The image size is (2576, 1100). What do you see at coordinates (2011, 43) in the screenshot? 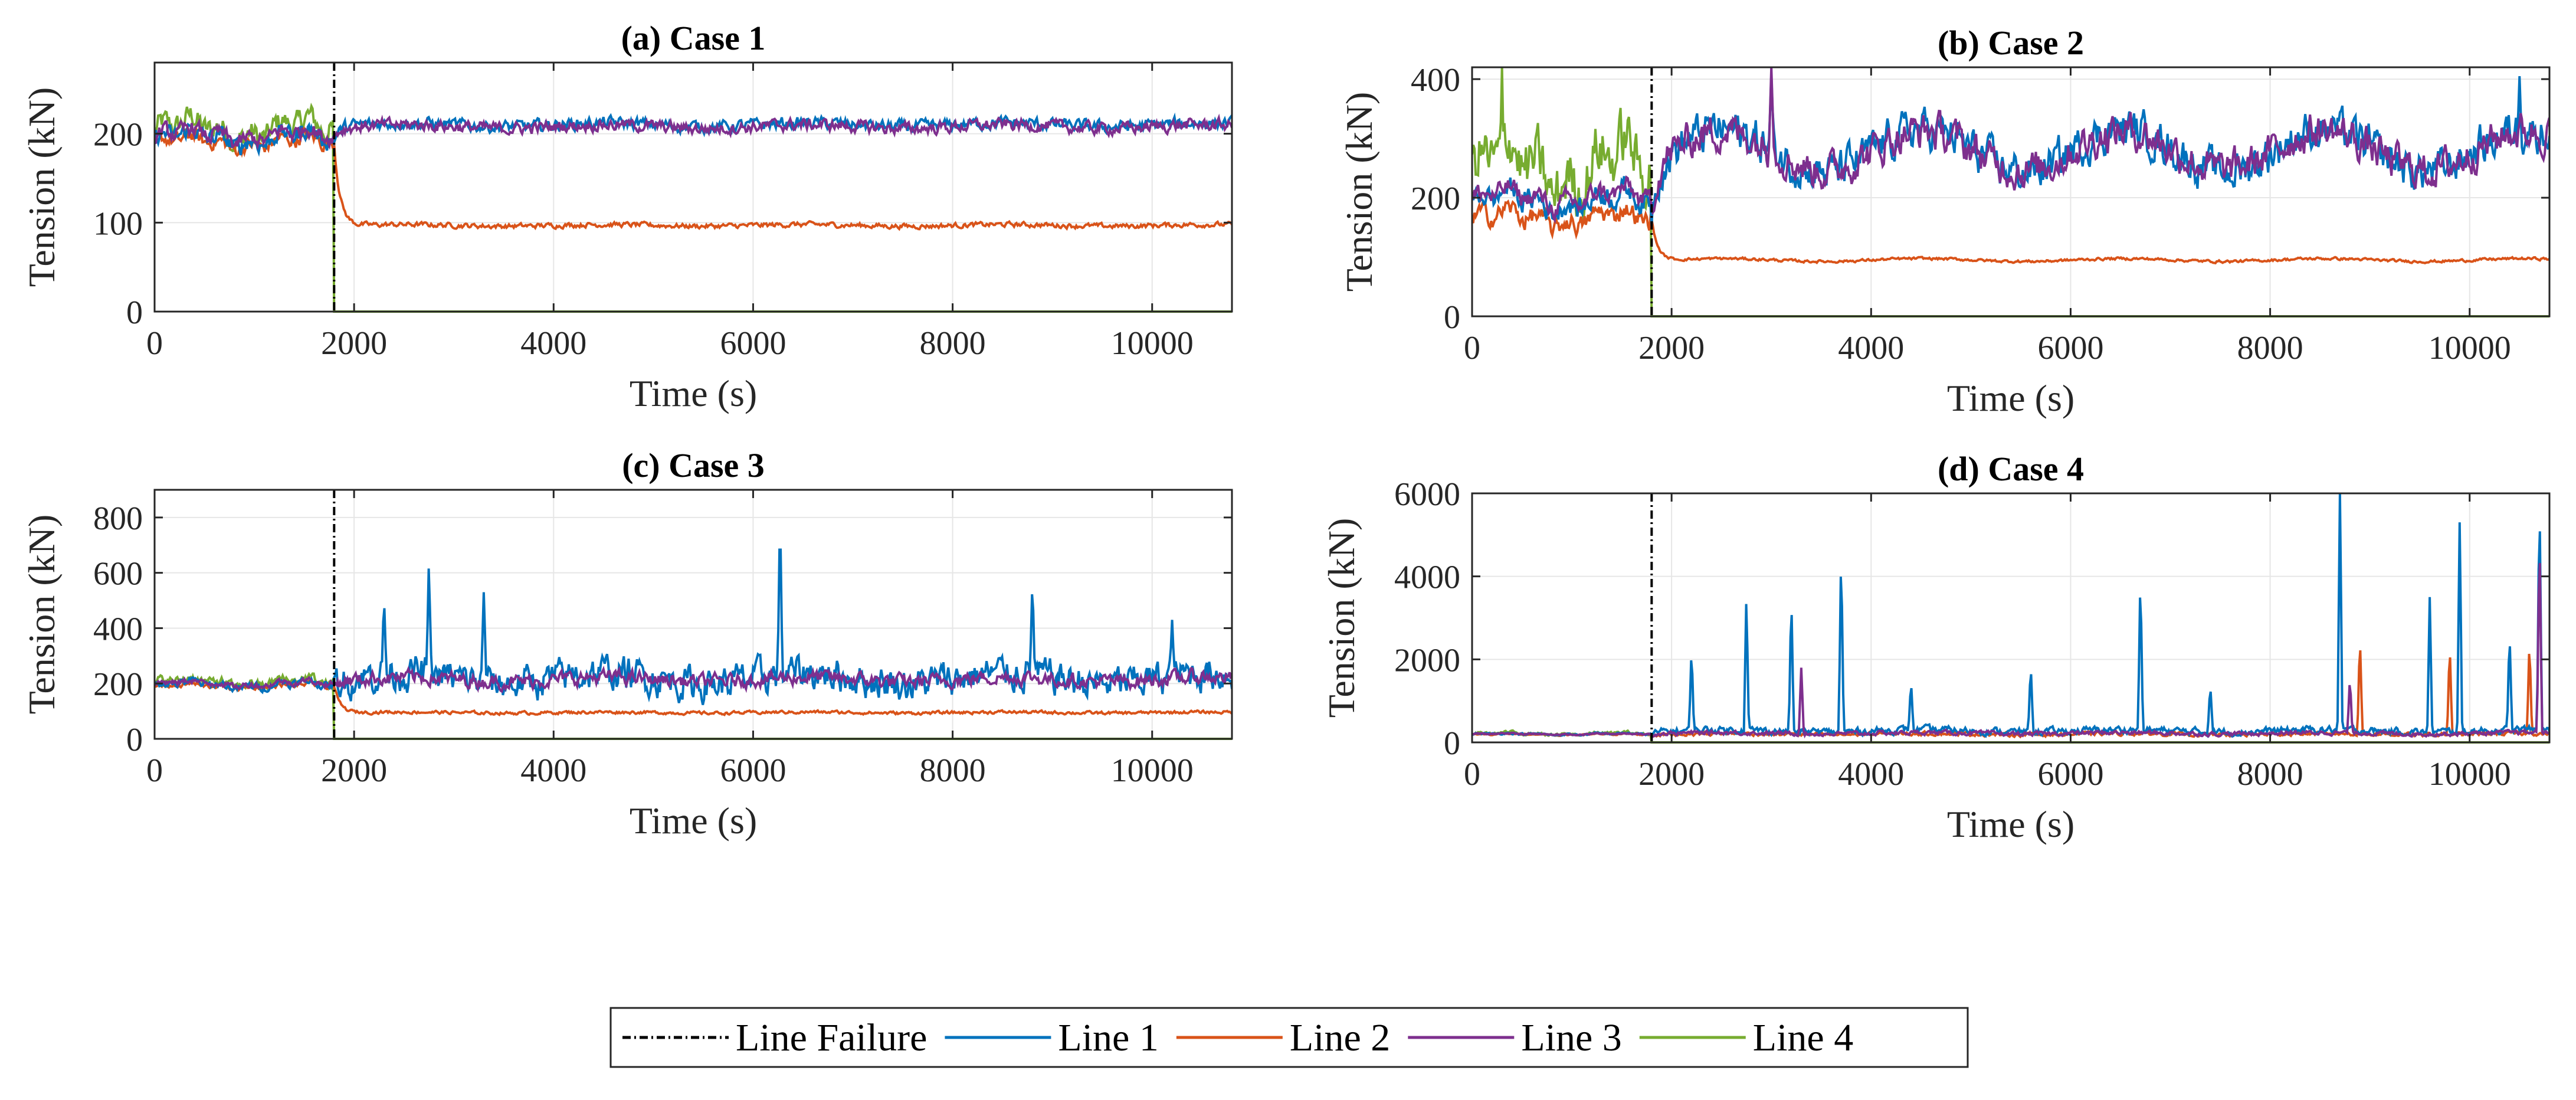
I see `panel-title: (b) Case 2` at bounding box center [2011, 43].